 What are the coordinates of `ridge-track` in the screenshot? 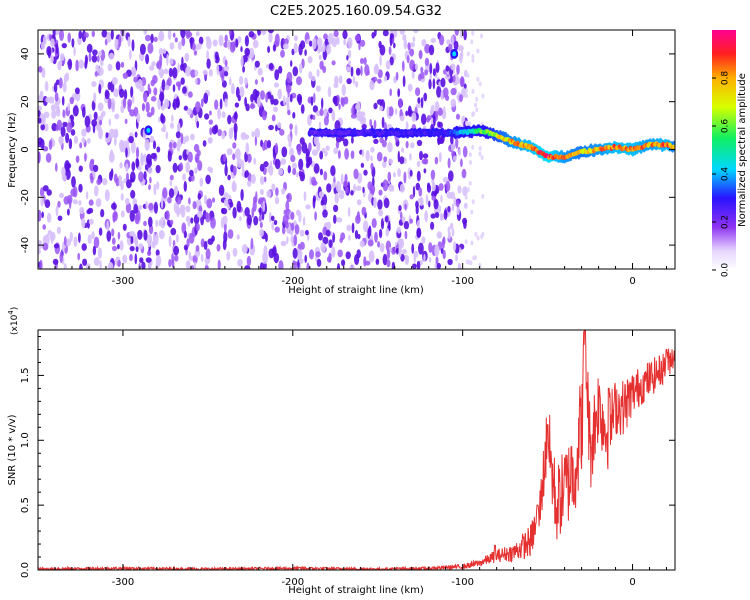 It's located at (409, 106).